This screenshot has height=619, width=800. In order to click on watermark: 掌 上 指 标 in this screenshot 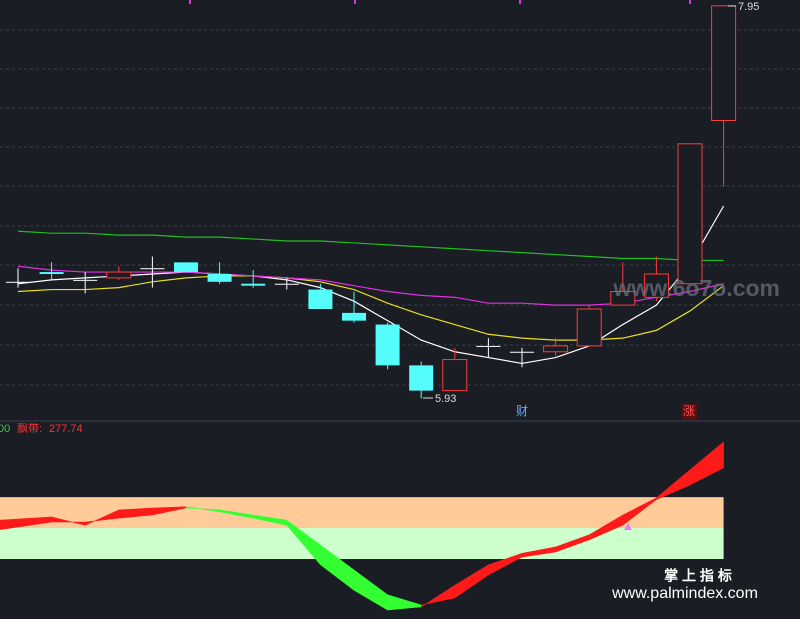, I will do `click(698, 576)`.